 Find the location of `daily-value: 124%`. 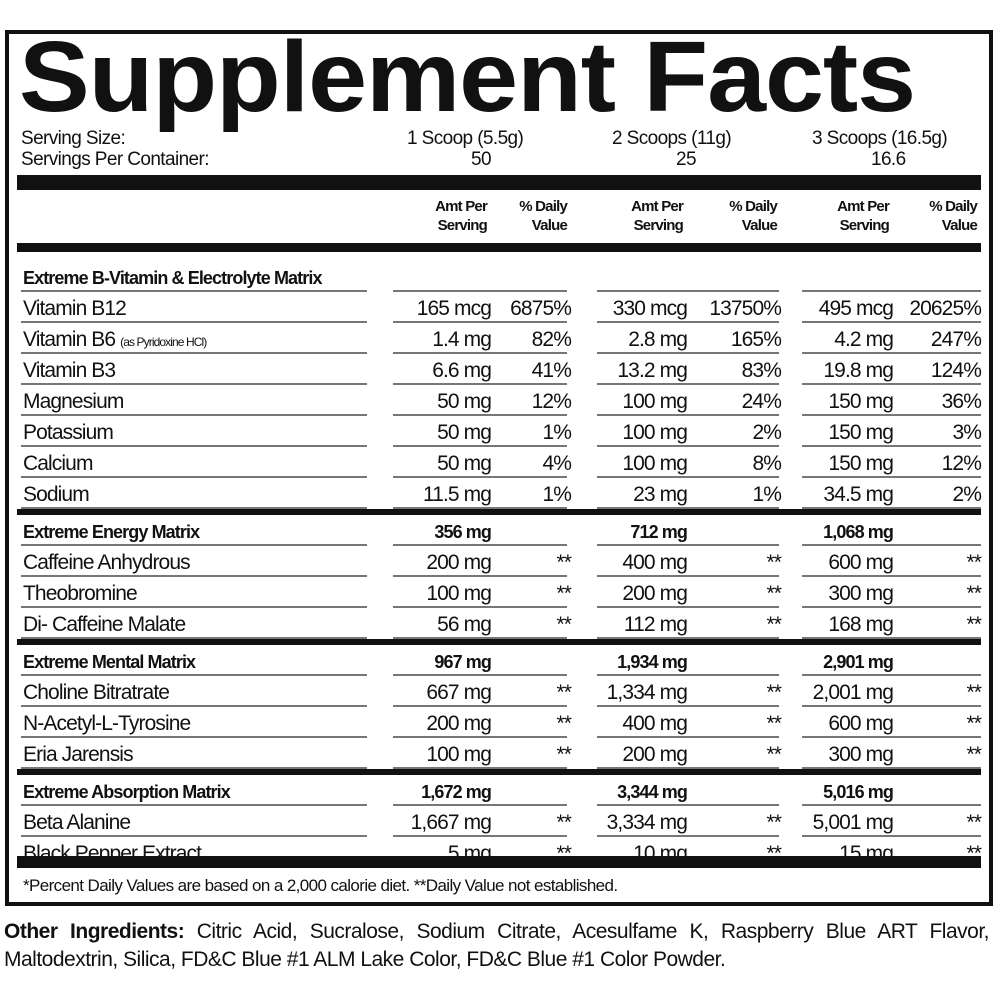

daily-value: 124% is located at coordinates (956, 370).